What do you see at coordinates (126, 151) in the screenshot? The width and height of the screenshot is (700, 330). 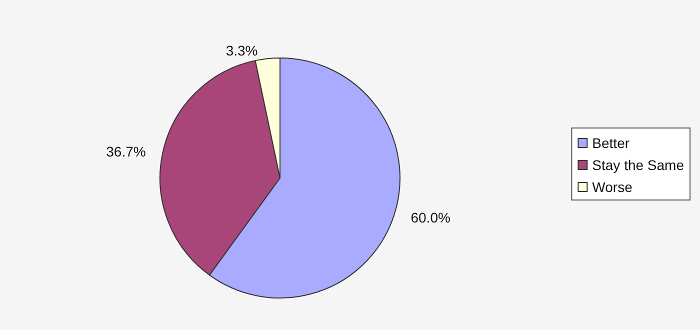 I see `data-label: 36.7%` at bounding box center [126, 151].